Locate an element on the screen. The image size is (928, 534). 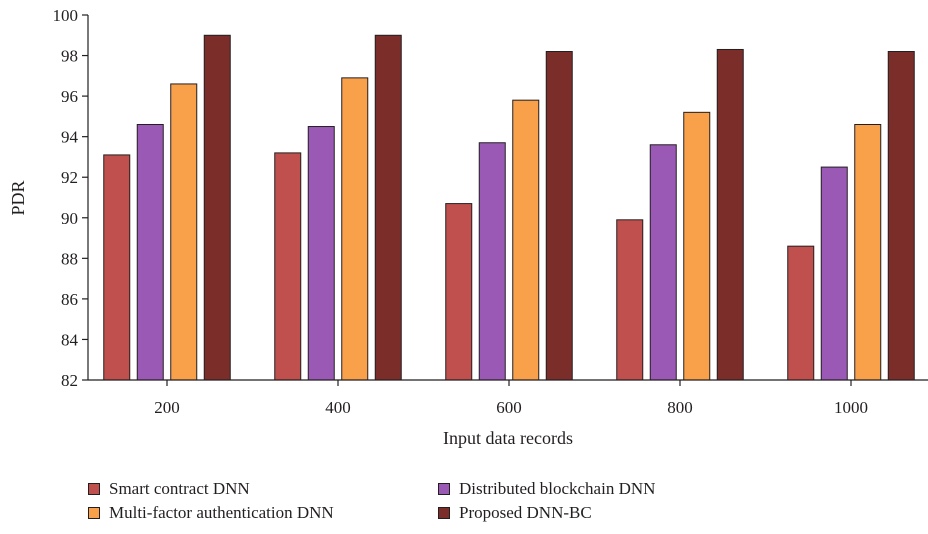
y-tick-label: 86 is located at coordinates (69, 299).